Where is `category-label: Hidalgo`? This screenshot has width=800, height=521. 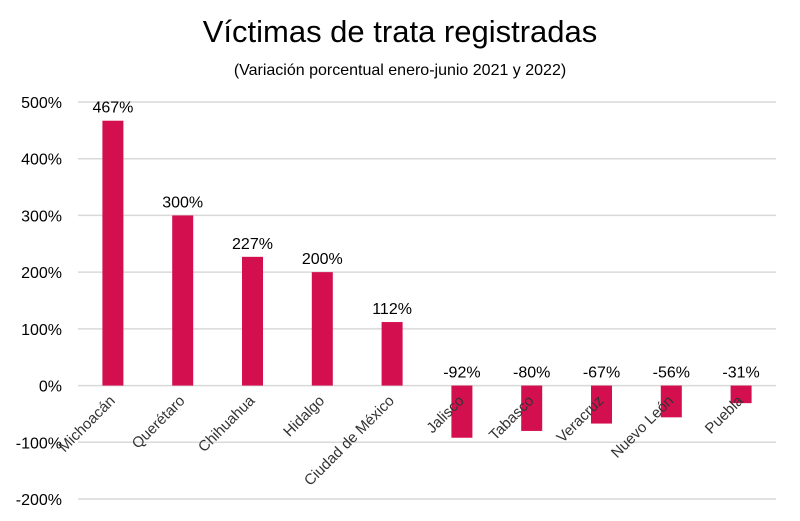 category-label: Hidalgo is located at coordinates (304, 416).